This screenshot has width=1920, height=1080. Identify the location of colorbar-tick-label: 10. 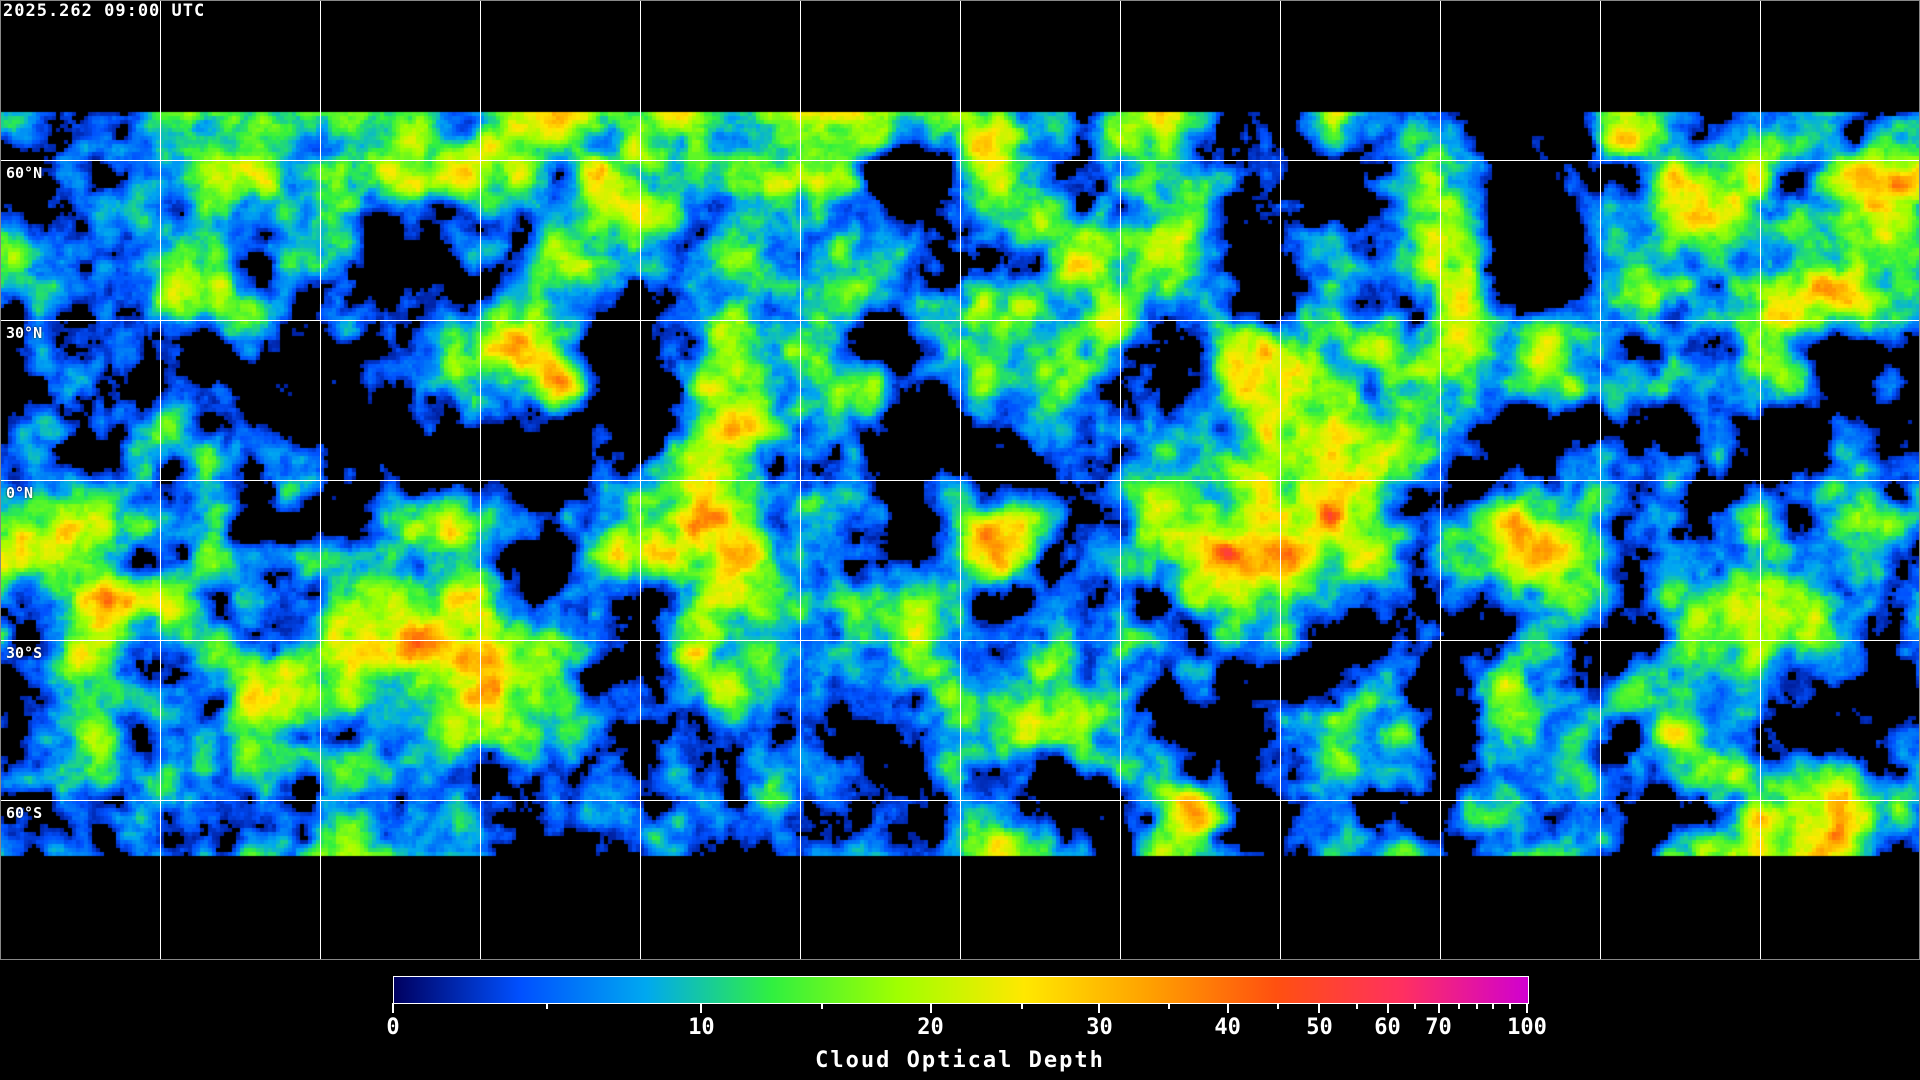
(701, 1027).